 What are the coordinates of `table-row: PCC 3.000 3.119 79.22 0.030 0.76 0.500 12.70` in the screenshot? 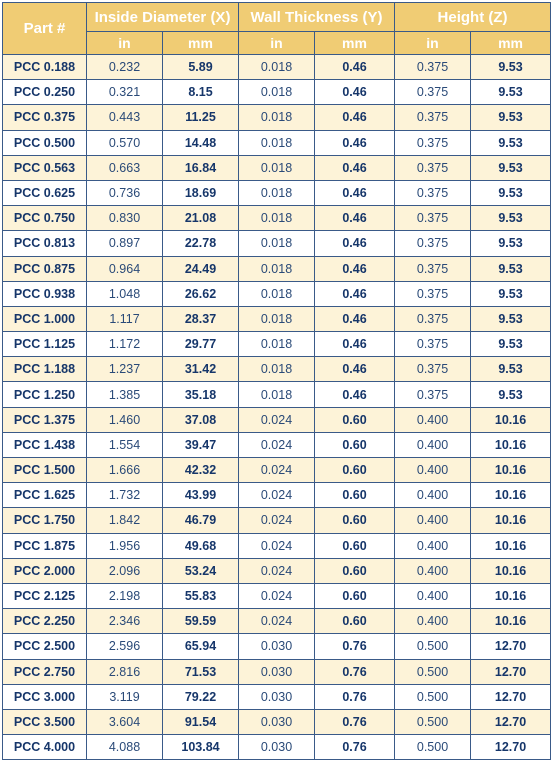 It's located at (277, 696).